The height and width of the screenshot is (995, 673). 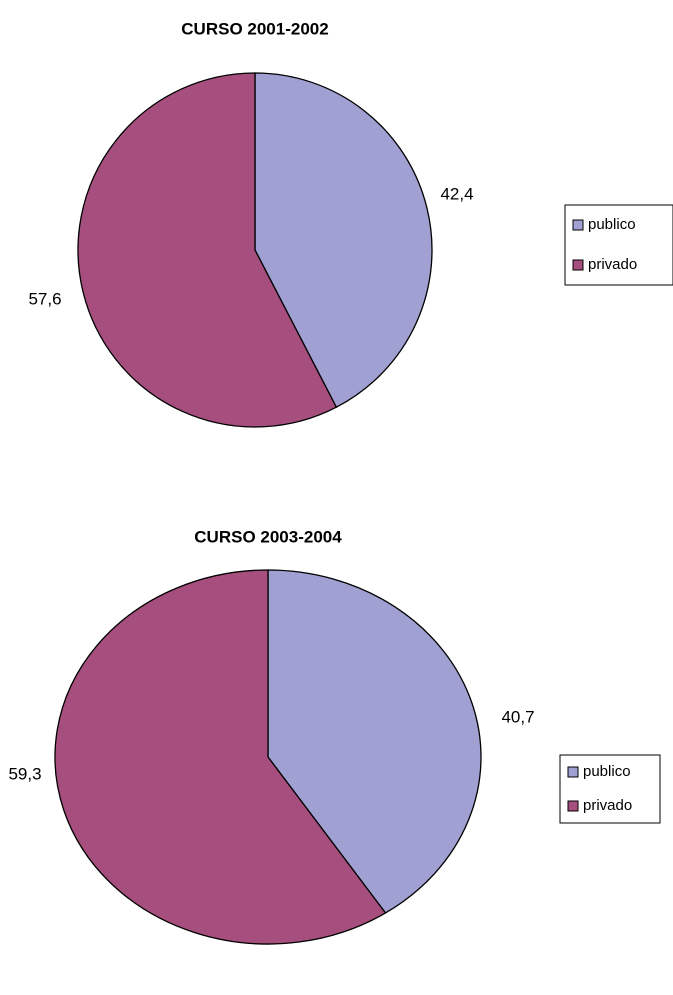 What do you see at coordinates (268, 536) in the screenshot?
I see `chart-title: CURSO 2003-2004` at bounding box center [268, 536].